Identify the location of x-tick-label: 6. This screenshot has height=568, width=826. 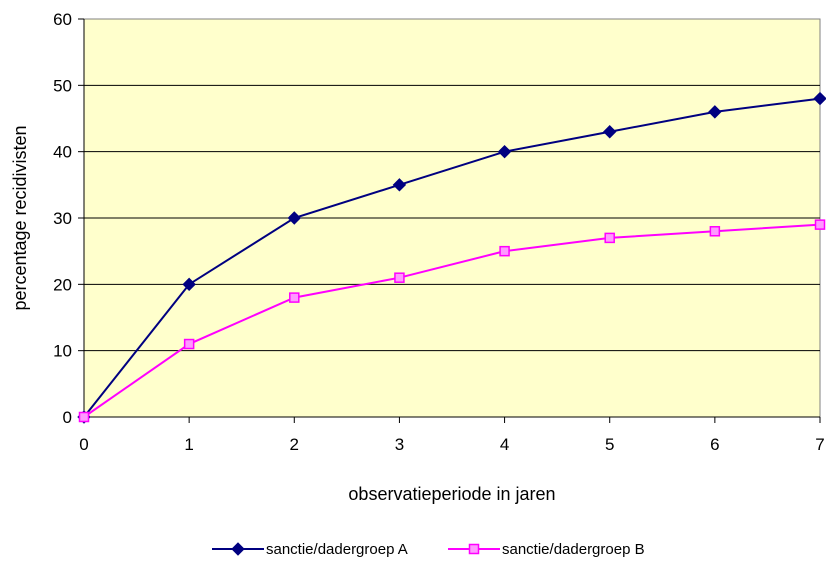
(714, 444).